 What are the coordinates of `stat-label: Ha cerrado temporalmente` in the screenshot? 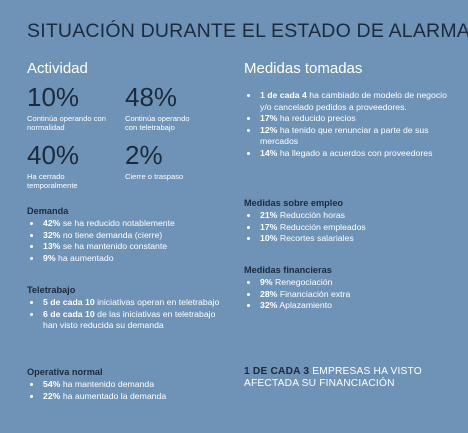 It's located at (52, 181).